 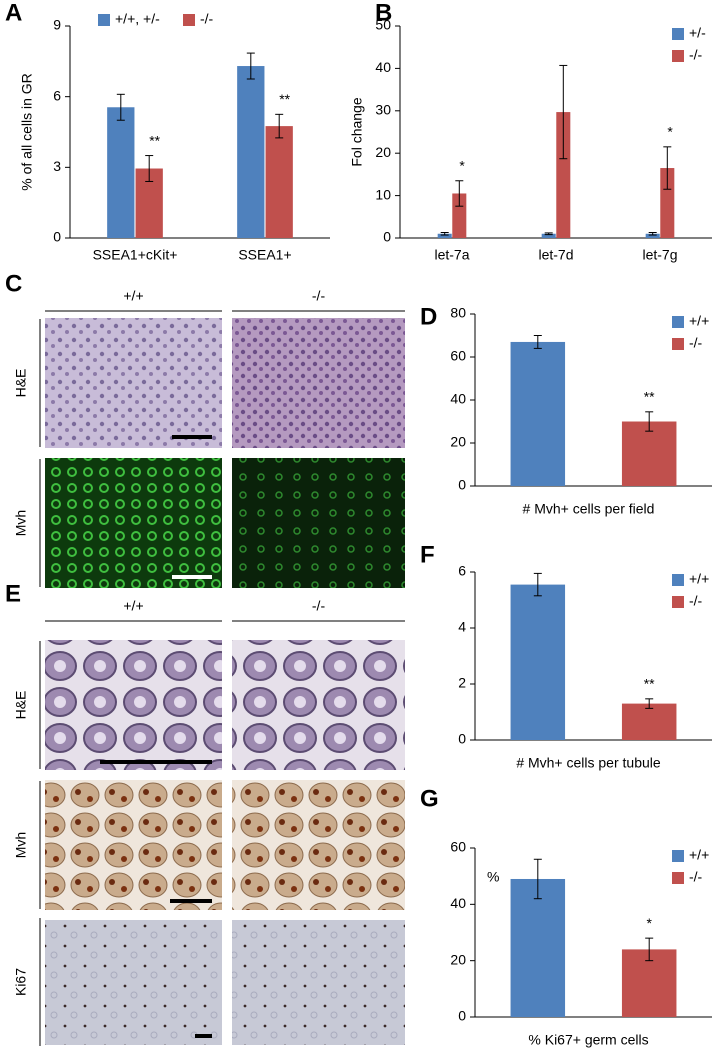 What do you see at coordinates (57, 166) in the screenshot?
I see `y-tick-label: 3` at bounding box center [57, 166].